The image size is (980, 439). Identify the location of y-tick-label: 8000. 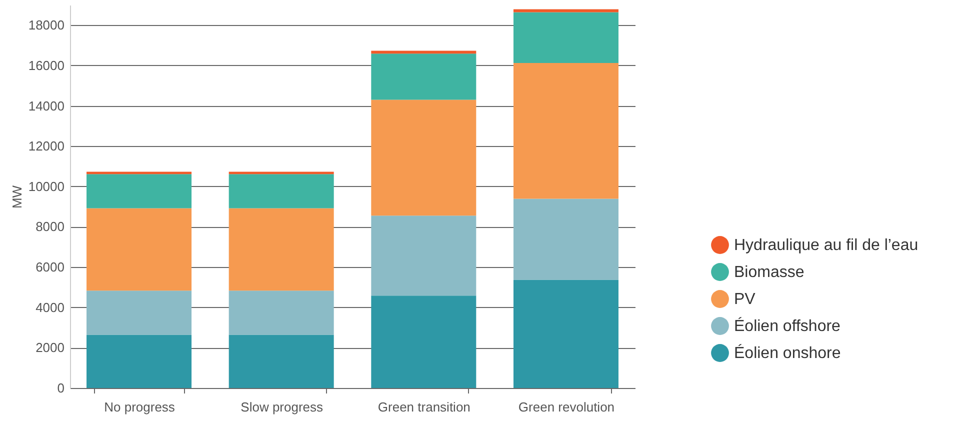
(50, 226).